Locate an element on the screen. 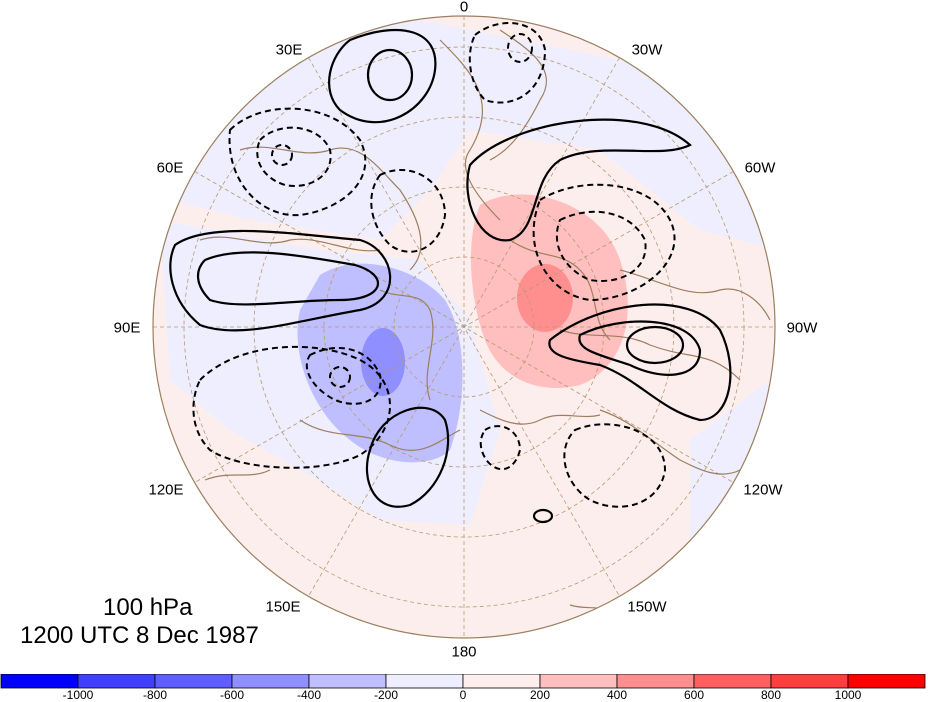 The height and width of the screenshot is (702, 928). lon-label-30e: 30E is located at coordinates (289, 50).